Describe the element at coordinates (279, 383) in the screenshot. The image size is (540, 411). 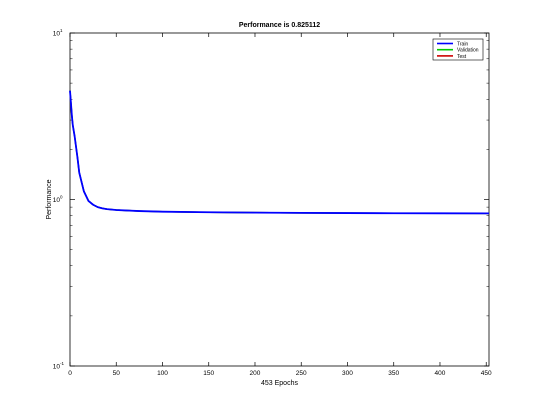
I see `x-axis-label: 453 Epochs` at that location.